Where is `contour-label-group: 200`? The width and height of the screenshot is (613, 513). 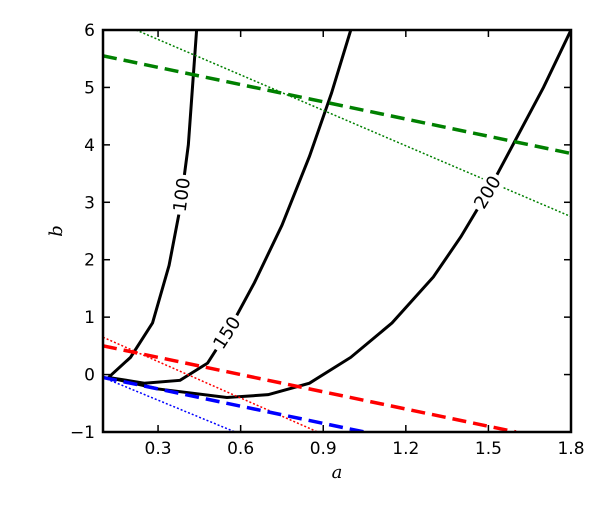 contour-label-group: 200 is located at coordinates (487, 192).